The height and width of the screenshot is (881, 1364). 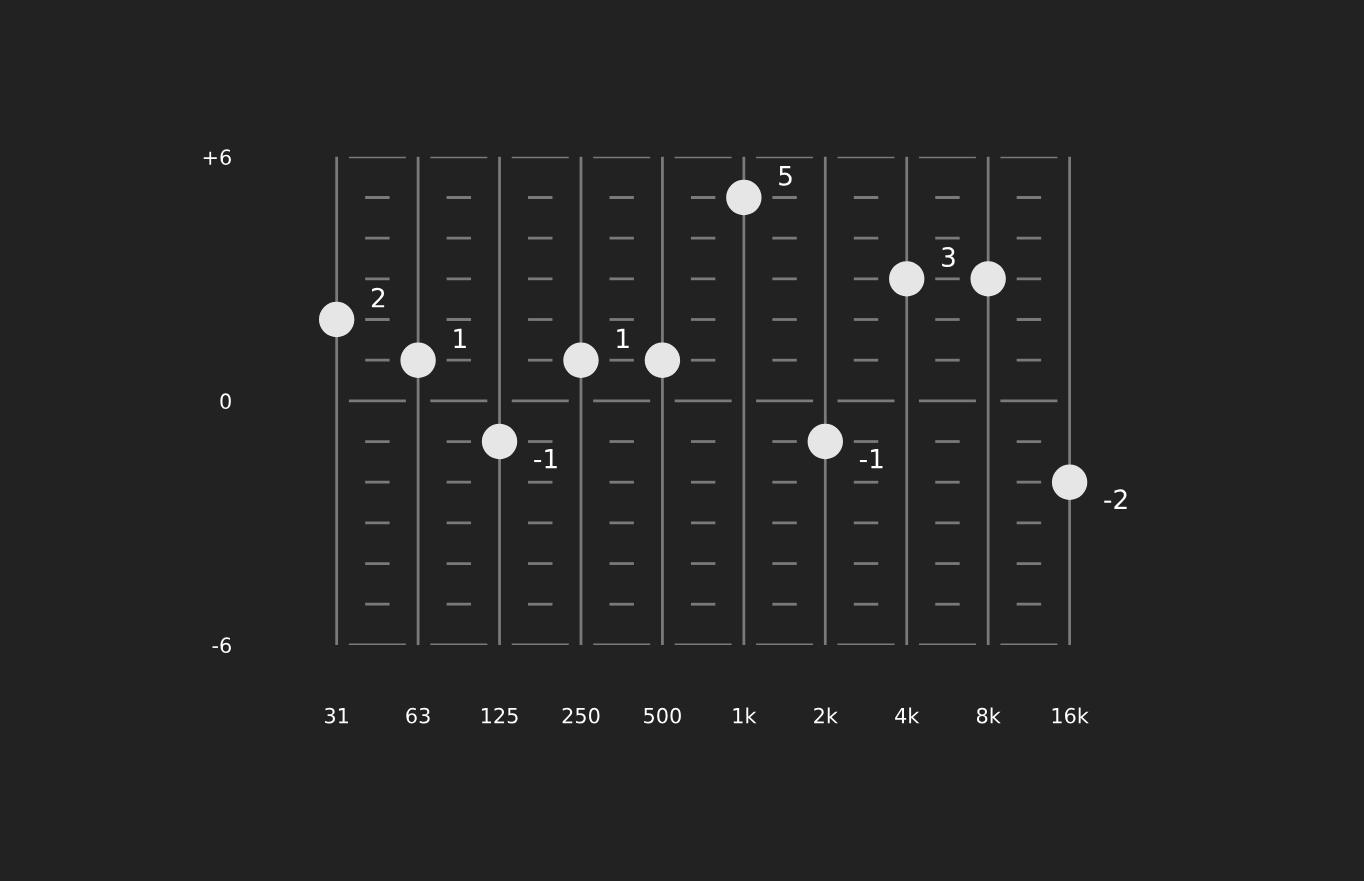 What do you see at coordinates (662, 715) in the screenshot?
I see `x-tick-label: 500` at bounding box center [662, 715].